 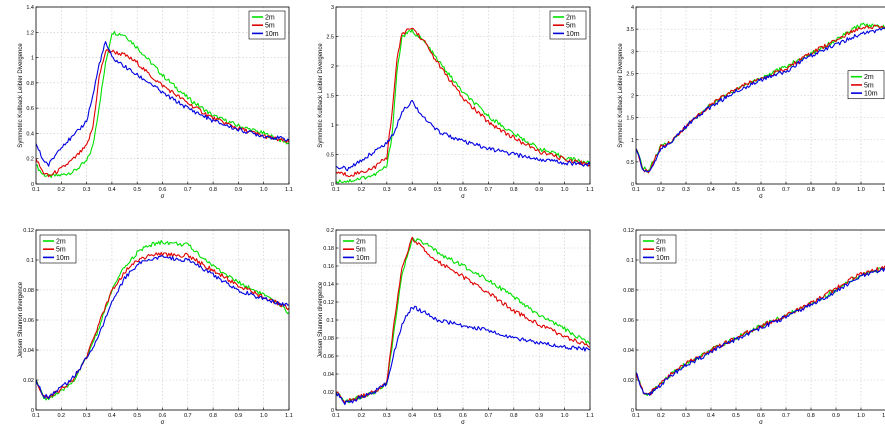 What do you see at coordinates (30, 84) in the screenshot?
I see `y-tick-label: 0.8` at bounding box center [30, 84].